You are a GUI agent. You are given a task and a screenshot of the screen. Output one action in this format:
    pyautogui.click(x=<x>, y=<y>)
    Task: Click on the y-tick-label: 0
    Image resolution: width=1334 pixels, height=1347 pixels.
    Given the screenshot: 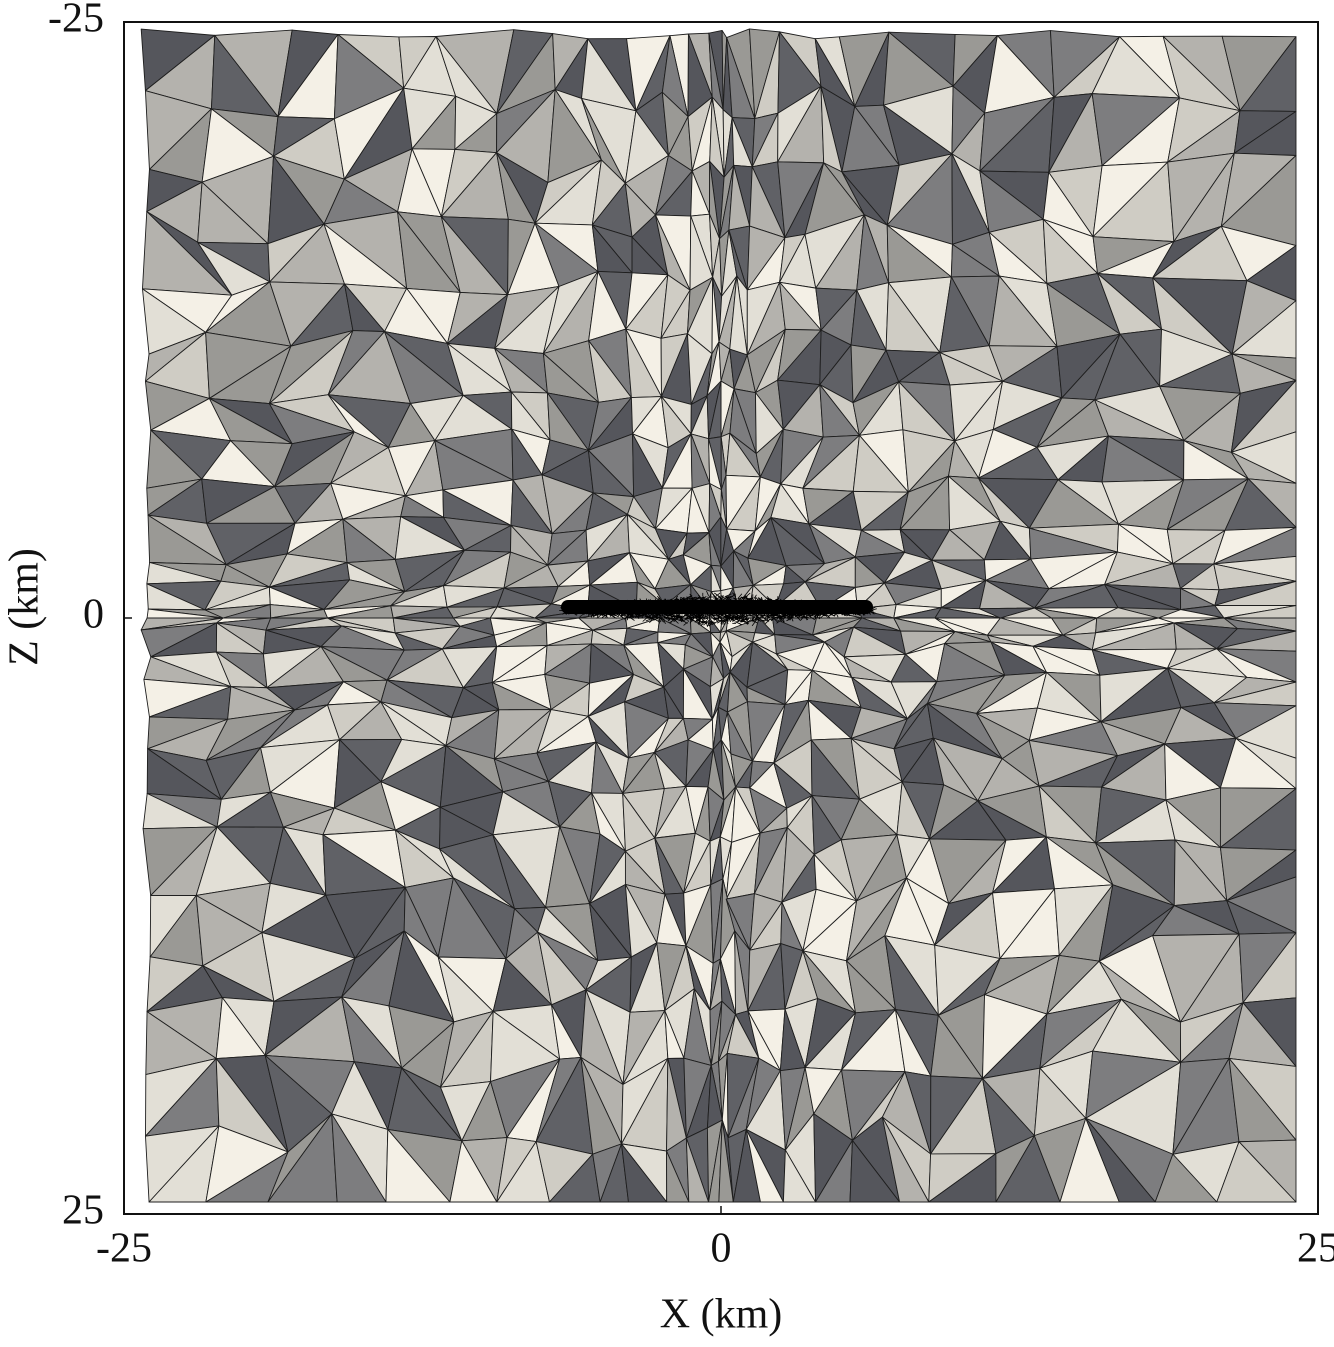 What is the action you would take?
    pyautogui.click(x=93, y=615)
    